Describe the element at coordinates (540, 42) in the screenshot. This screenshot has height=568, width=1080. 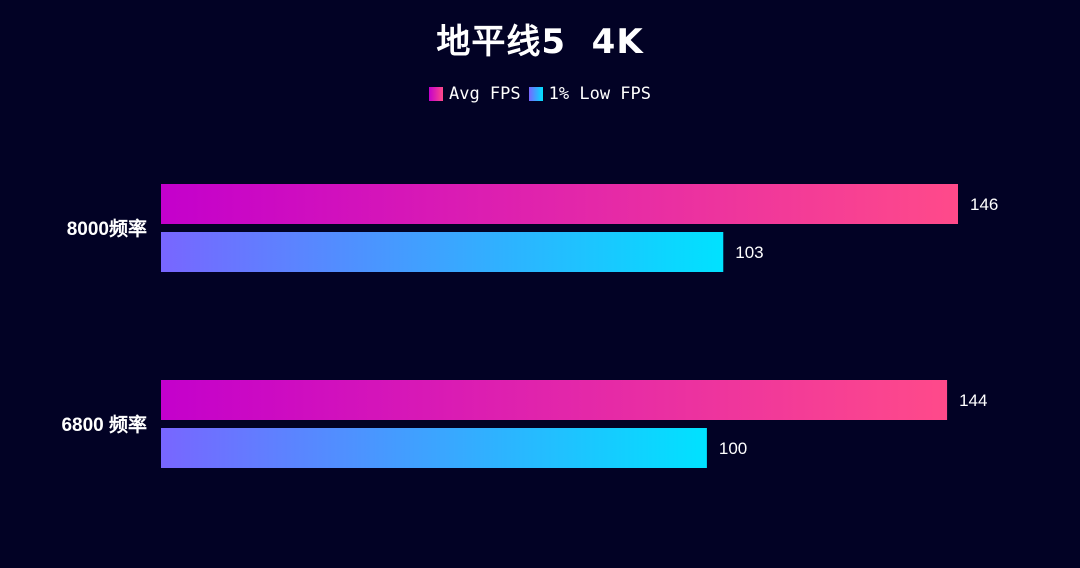
I see `chart-title: 地平线5 4K` at that location.